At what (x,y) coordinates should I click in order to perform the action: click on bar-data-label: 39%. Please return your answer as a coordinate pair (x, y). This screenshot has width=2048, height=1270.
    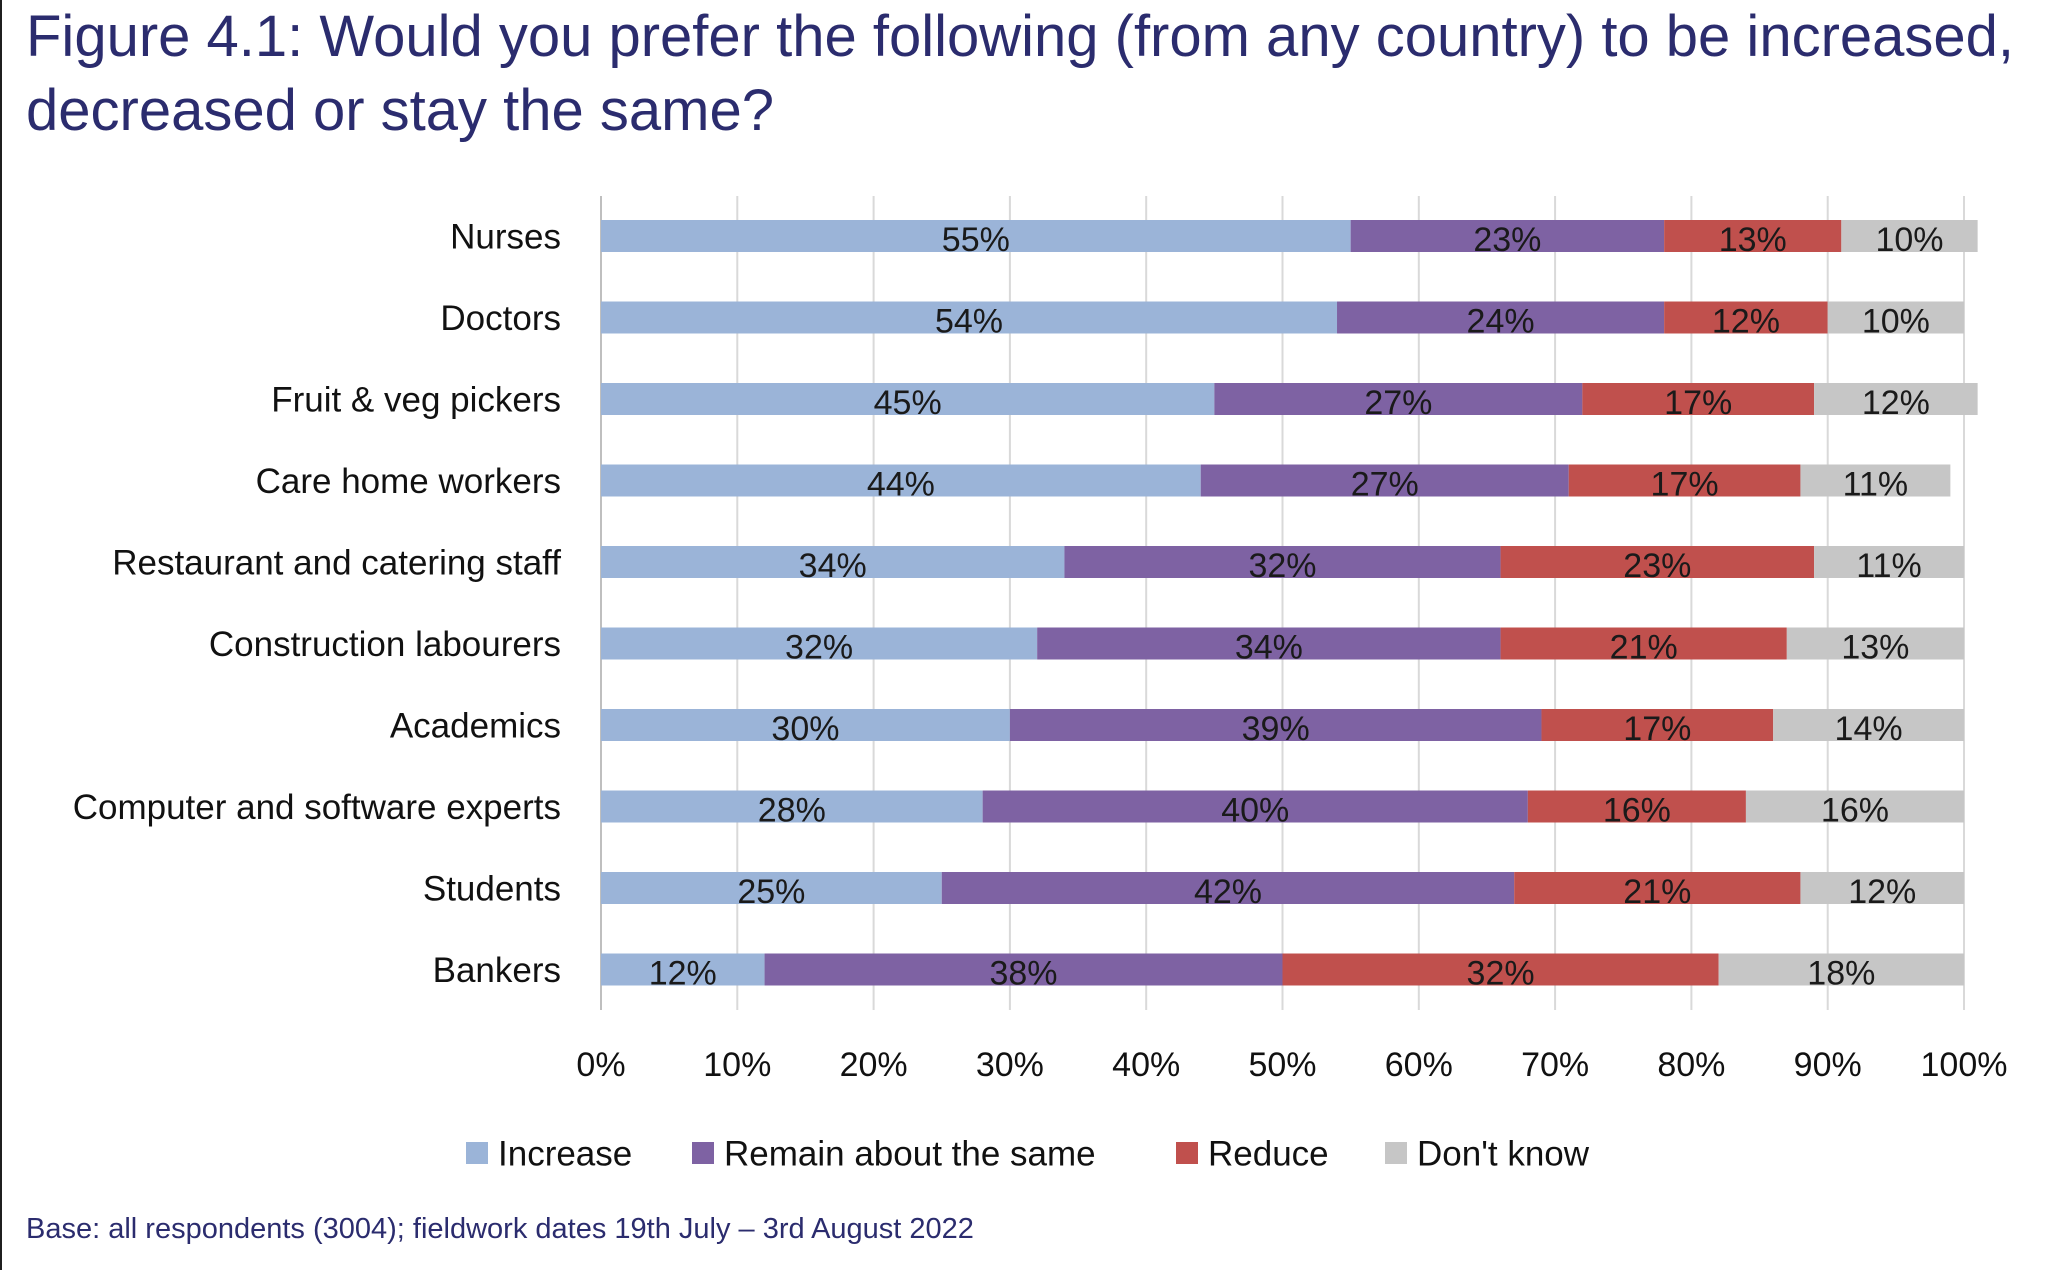
    Looking at the image, I should click on (1276, 729).